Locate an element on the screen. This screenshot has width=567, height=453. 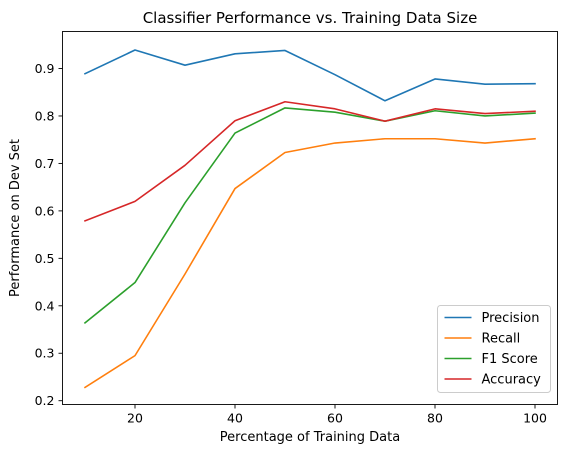
y-tick-label: 0.5 is located at coordinates (45, 258).